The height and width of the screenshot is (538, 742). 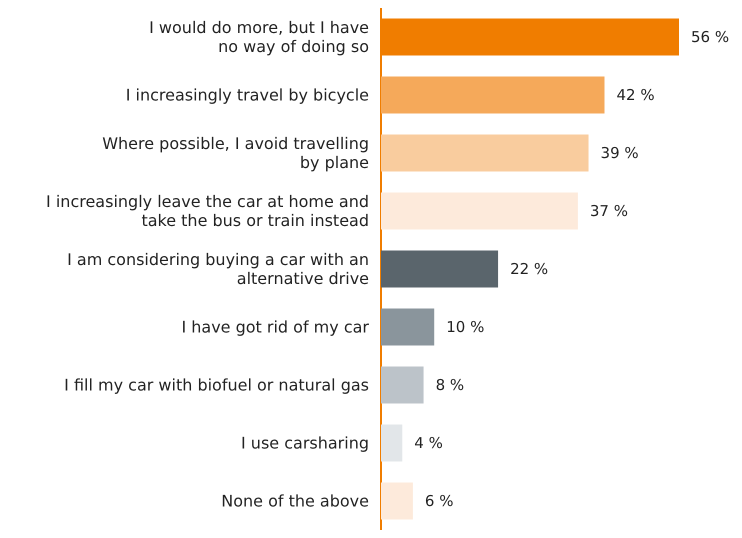 I want to click on y-tick-label: None of the above, so click(x=295, y=501).